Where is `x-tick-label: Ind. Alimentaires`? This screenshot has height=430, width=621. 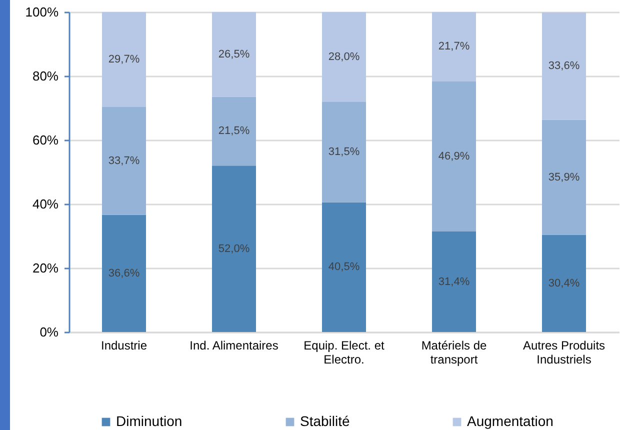 x-tick-label: Ind. Alimentaires is located at coordinates (234, 345).